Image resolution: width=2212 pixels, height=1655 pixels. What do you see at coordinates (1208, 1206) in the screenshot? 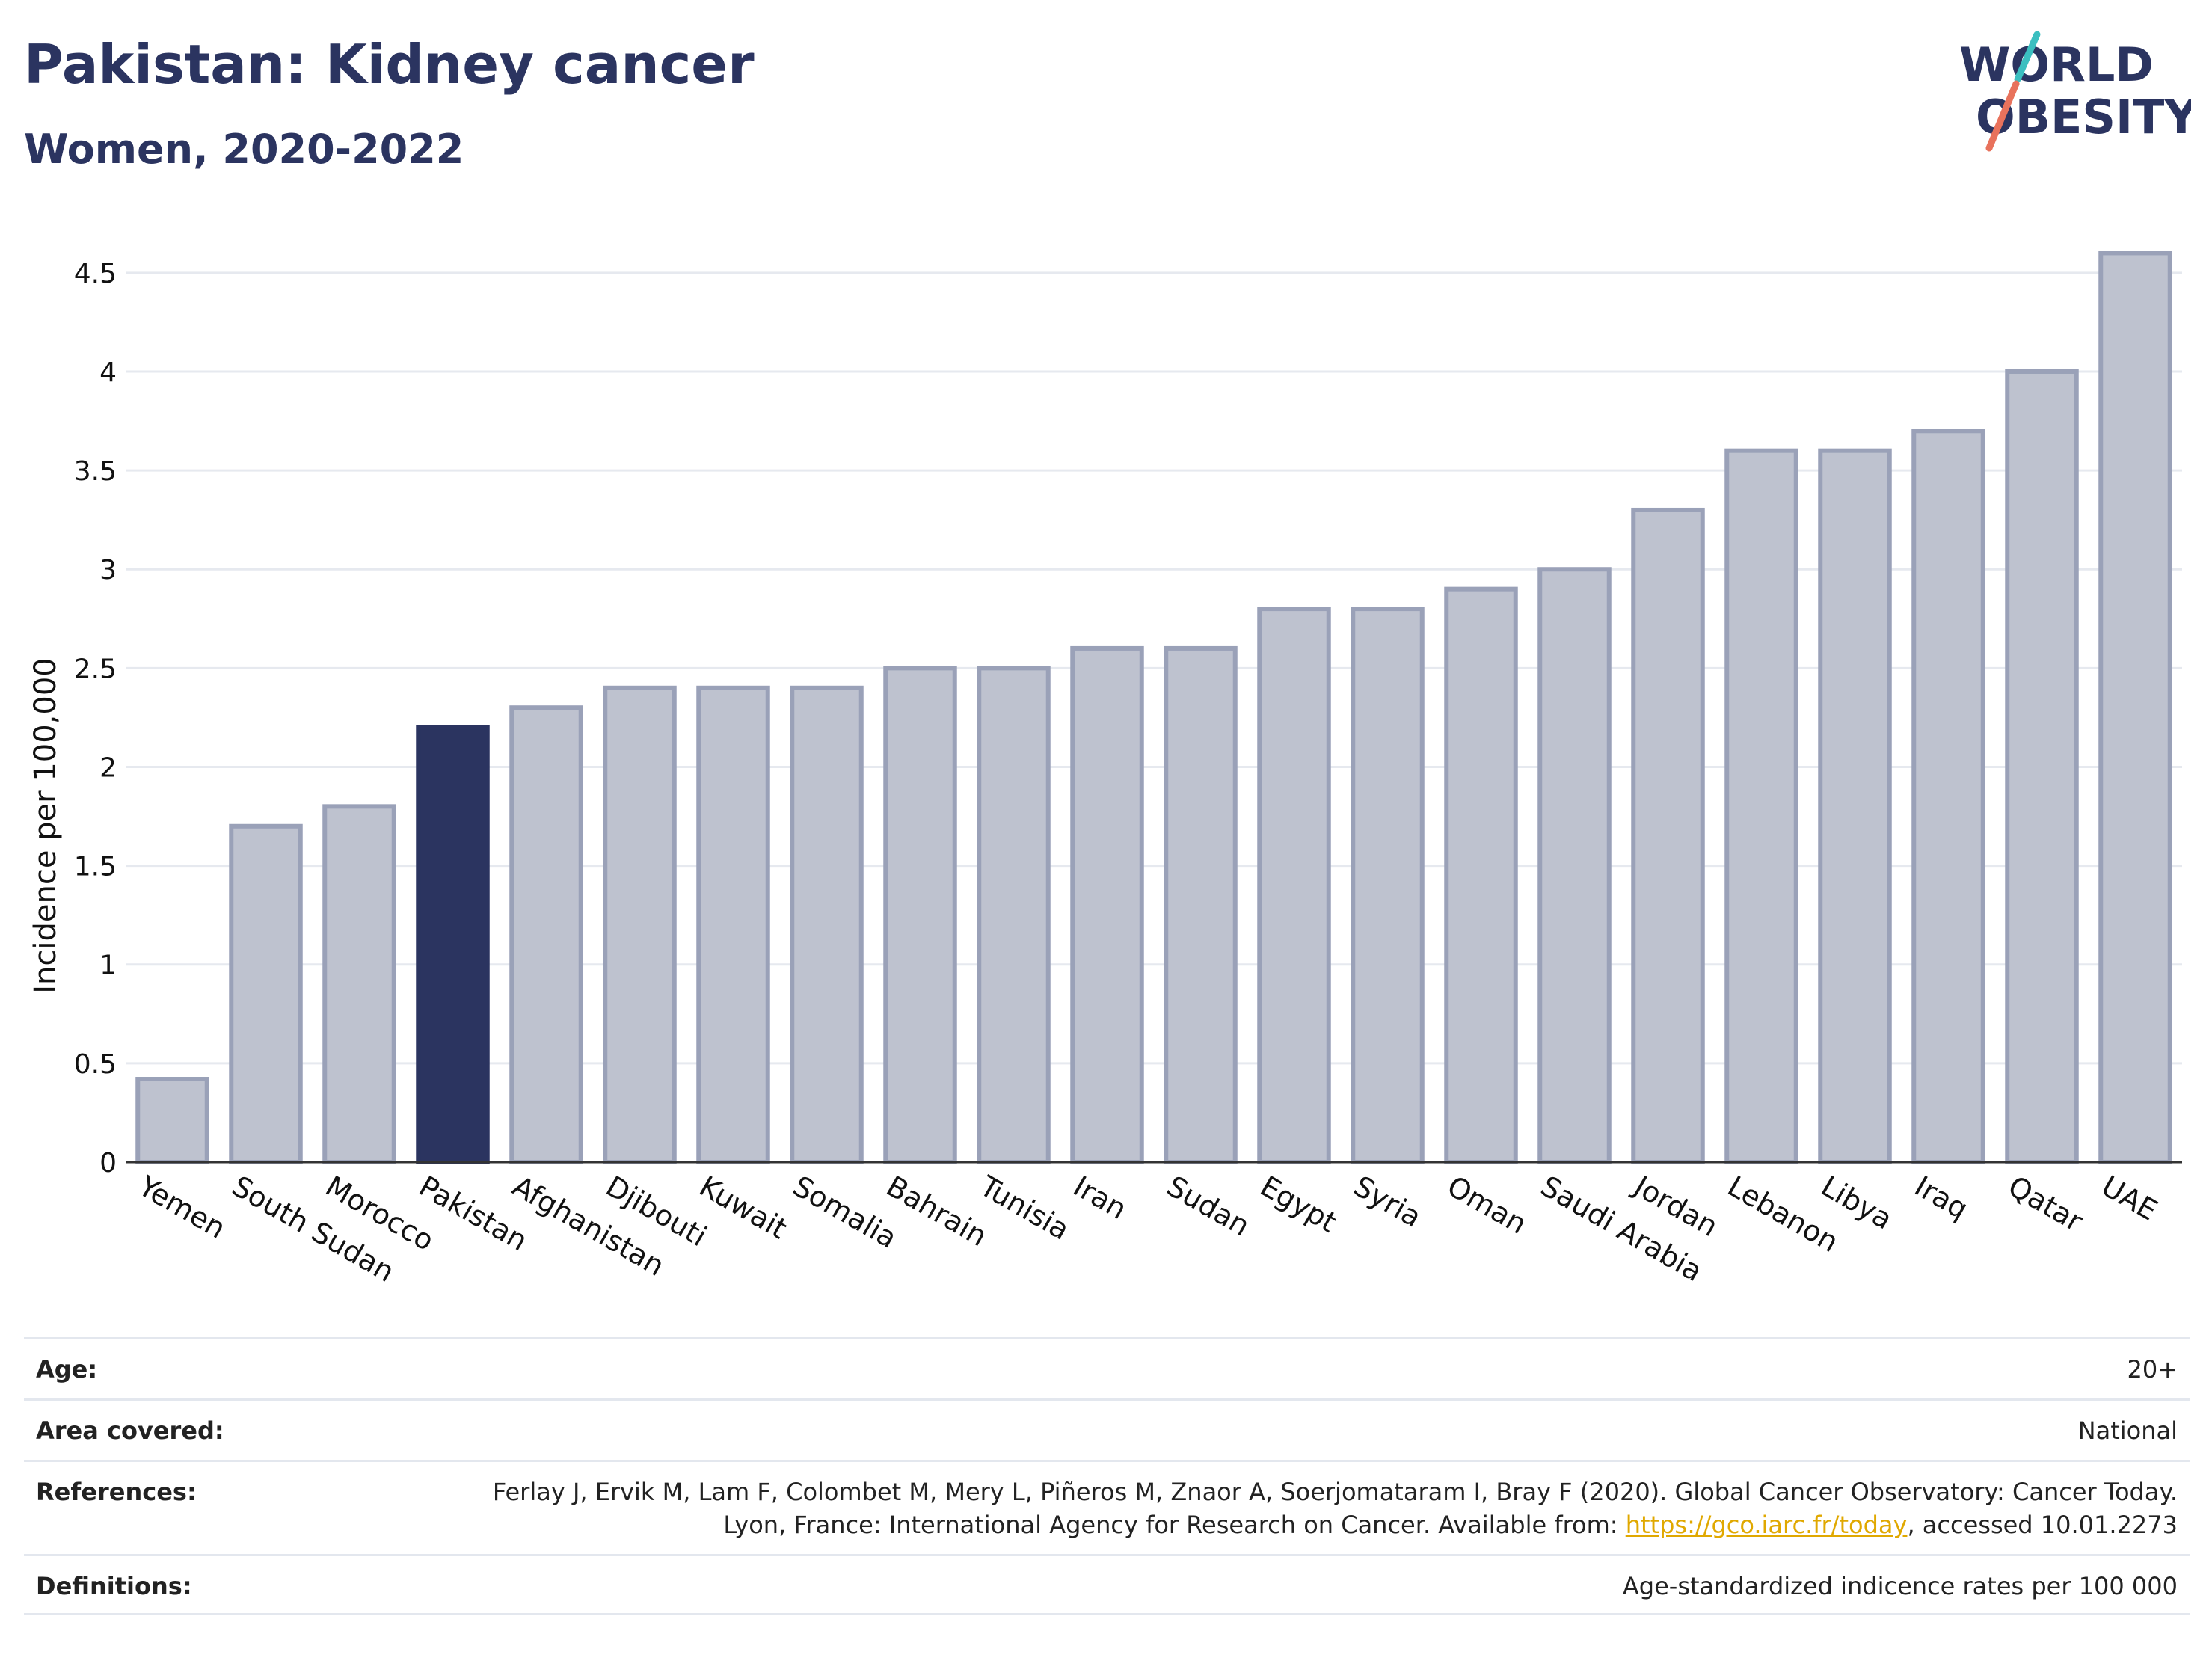
I see `x-tick-label: Sudan` at bounding box center [1208, 1206].